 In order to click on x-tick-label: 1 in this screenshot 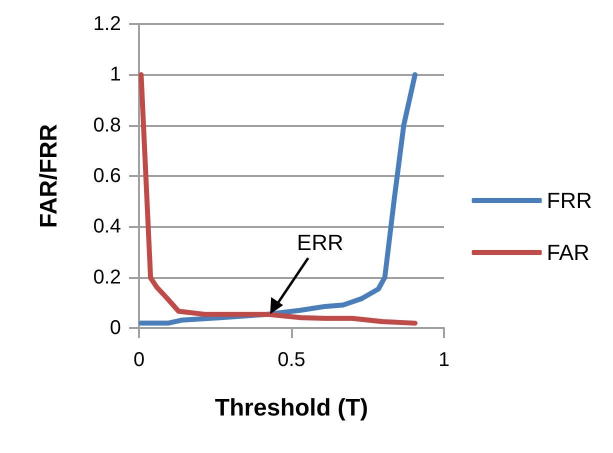, I will do `click(444, 360)`.